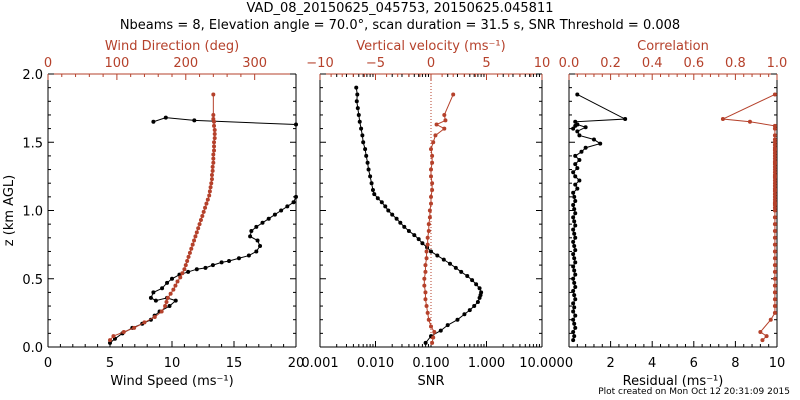 This screenshot has height=400, width=800. Describe the element at coordinates (162, 217) in the screenshot. I see `panel-0-series-2-line` at that location.